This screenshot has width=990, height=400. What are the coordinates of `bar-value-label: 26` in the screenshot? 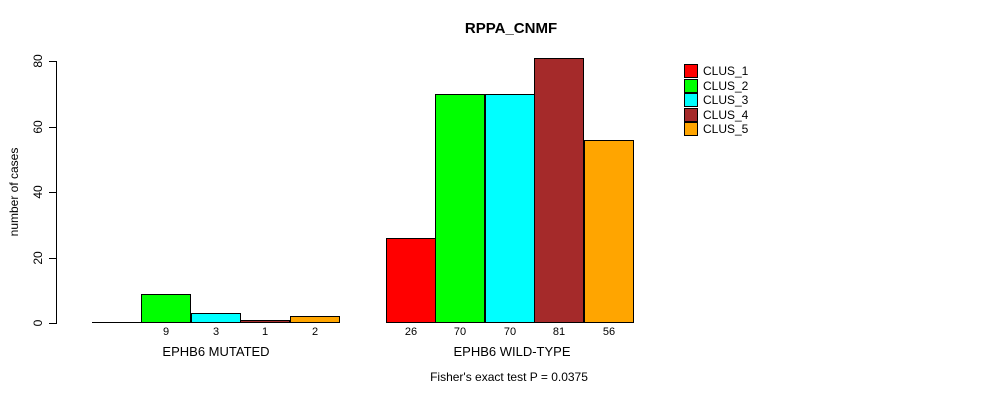 It's located at (411, 332).